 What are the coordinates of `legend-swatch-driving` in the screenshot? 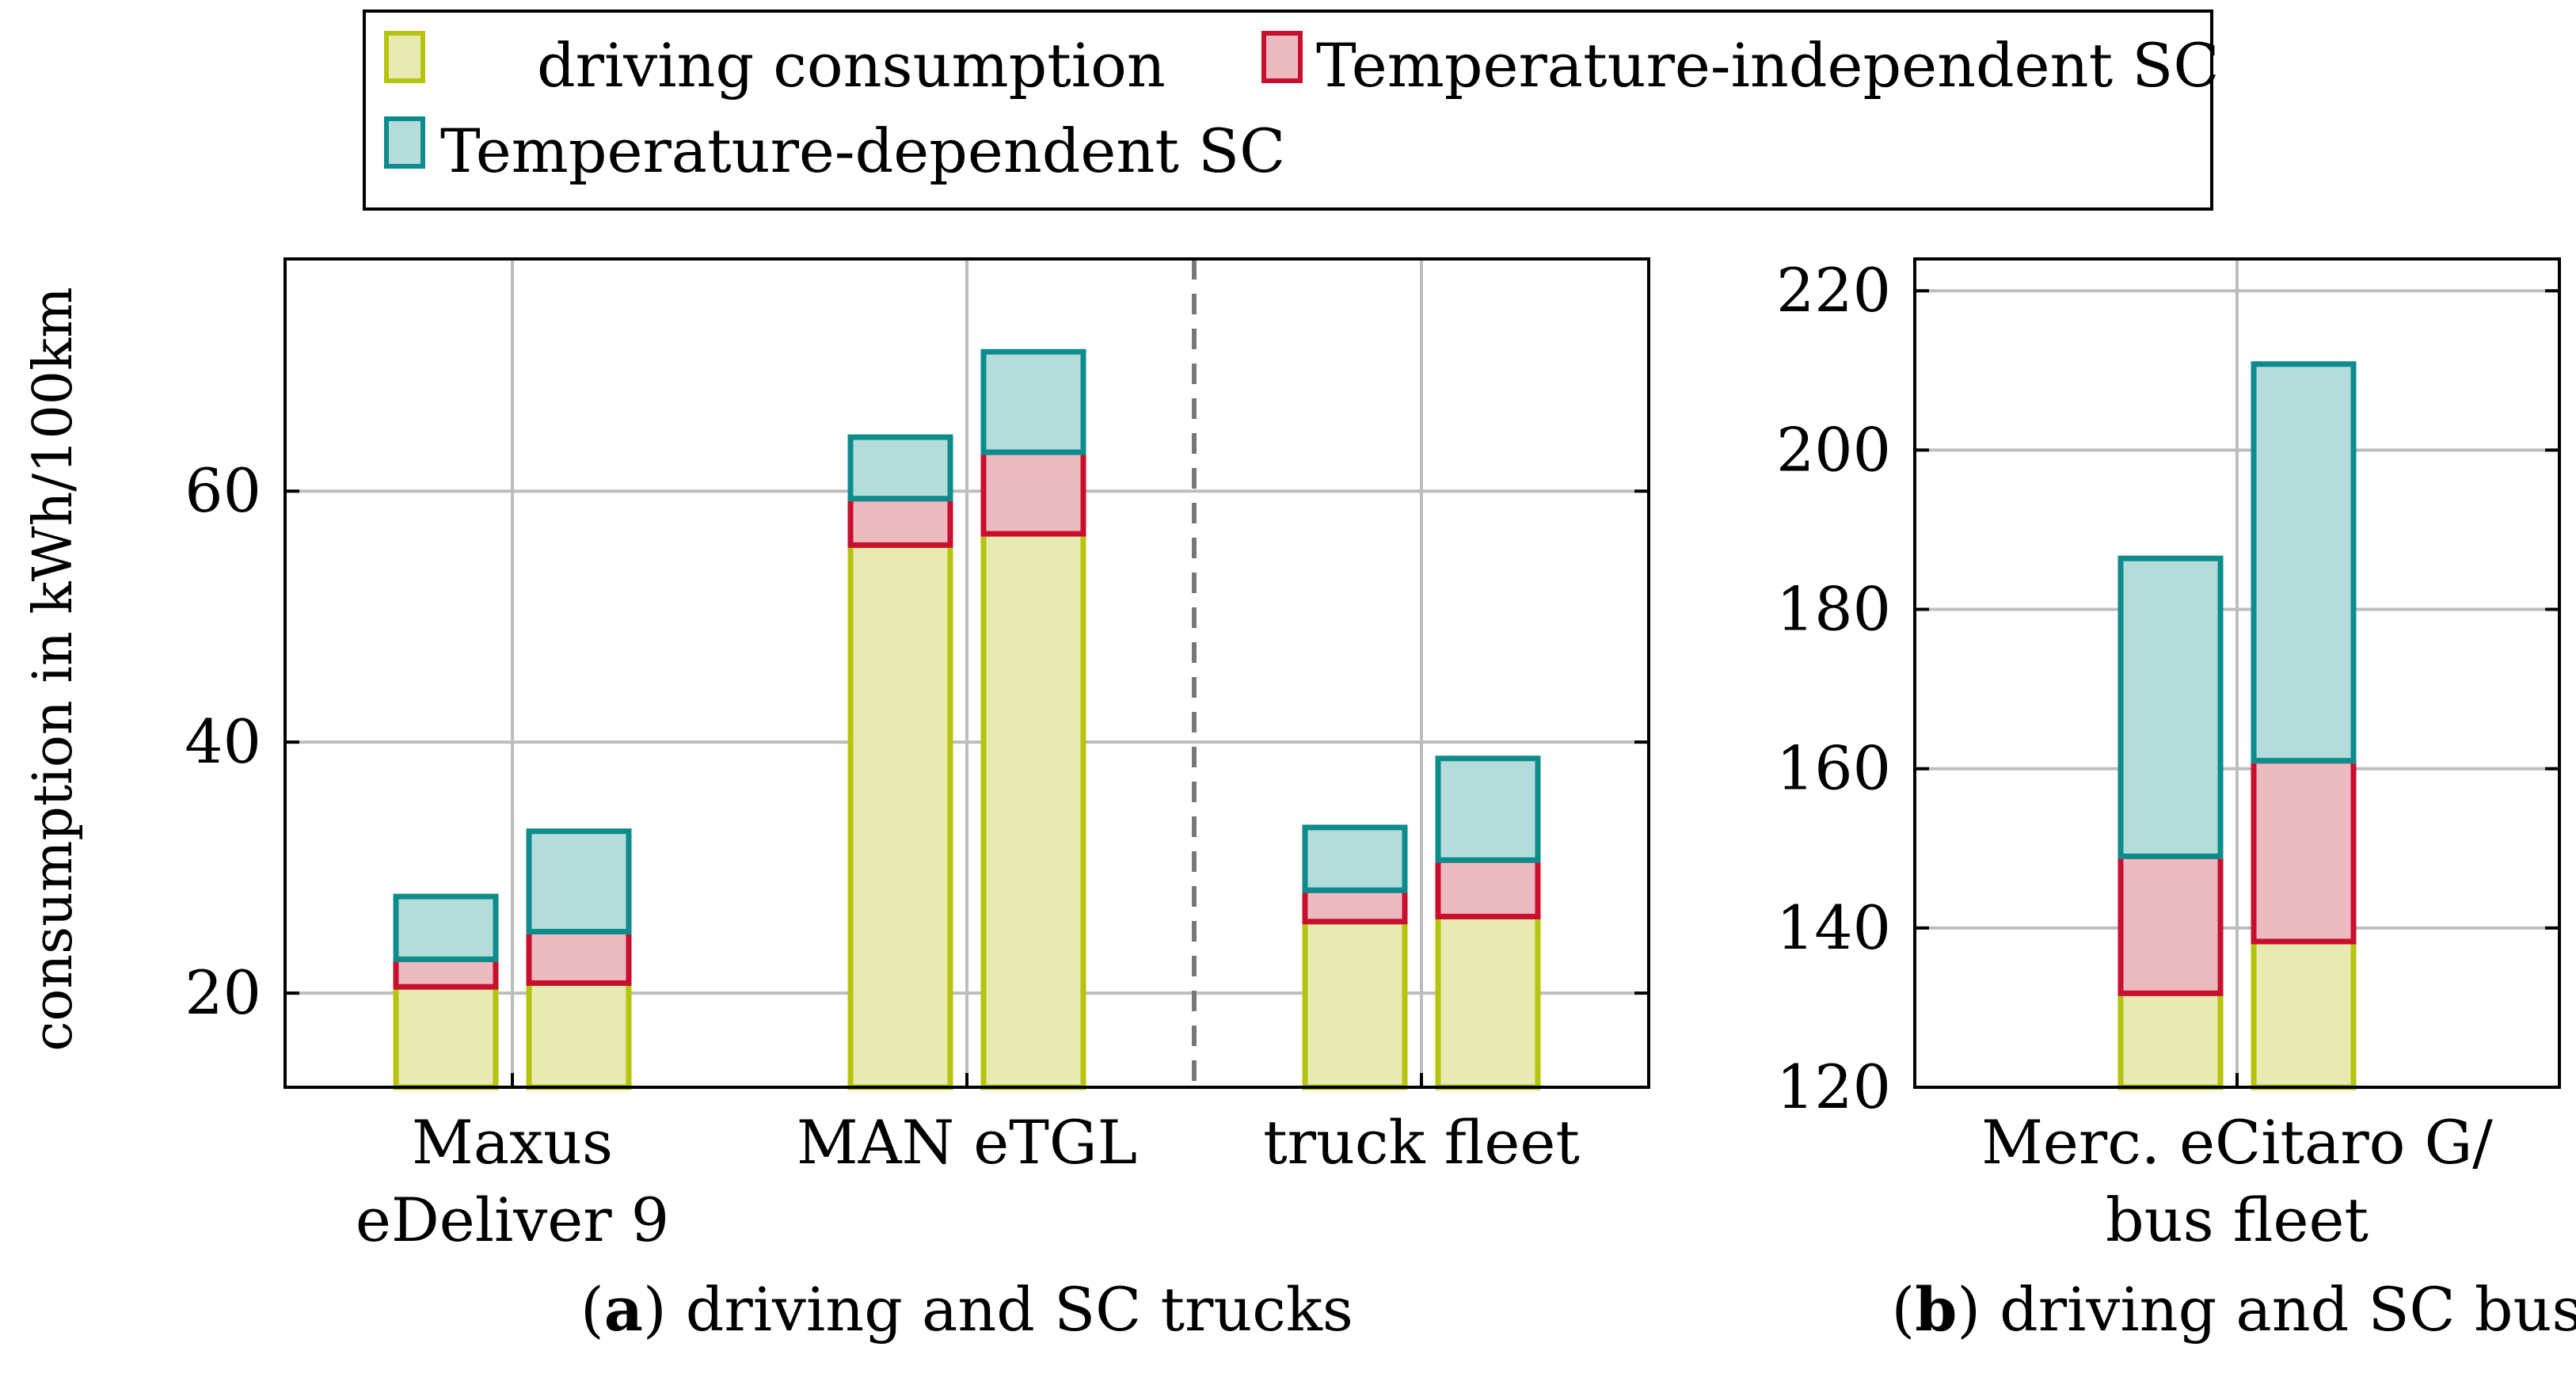 It's located at (404, 57).